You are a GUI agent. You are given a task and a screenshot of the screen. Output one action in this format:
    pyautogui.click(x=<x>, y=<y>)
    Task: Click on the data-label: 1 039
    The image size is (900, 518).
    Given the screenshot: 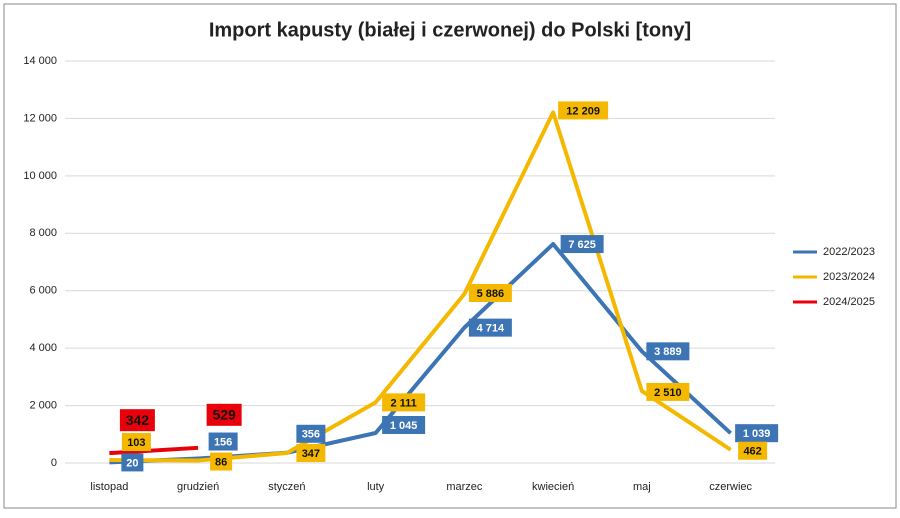 What is the action you would take?
    pyautogui.click(x=757, y=434)
    